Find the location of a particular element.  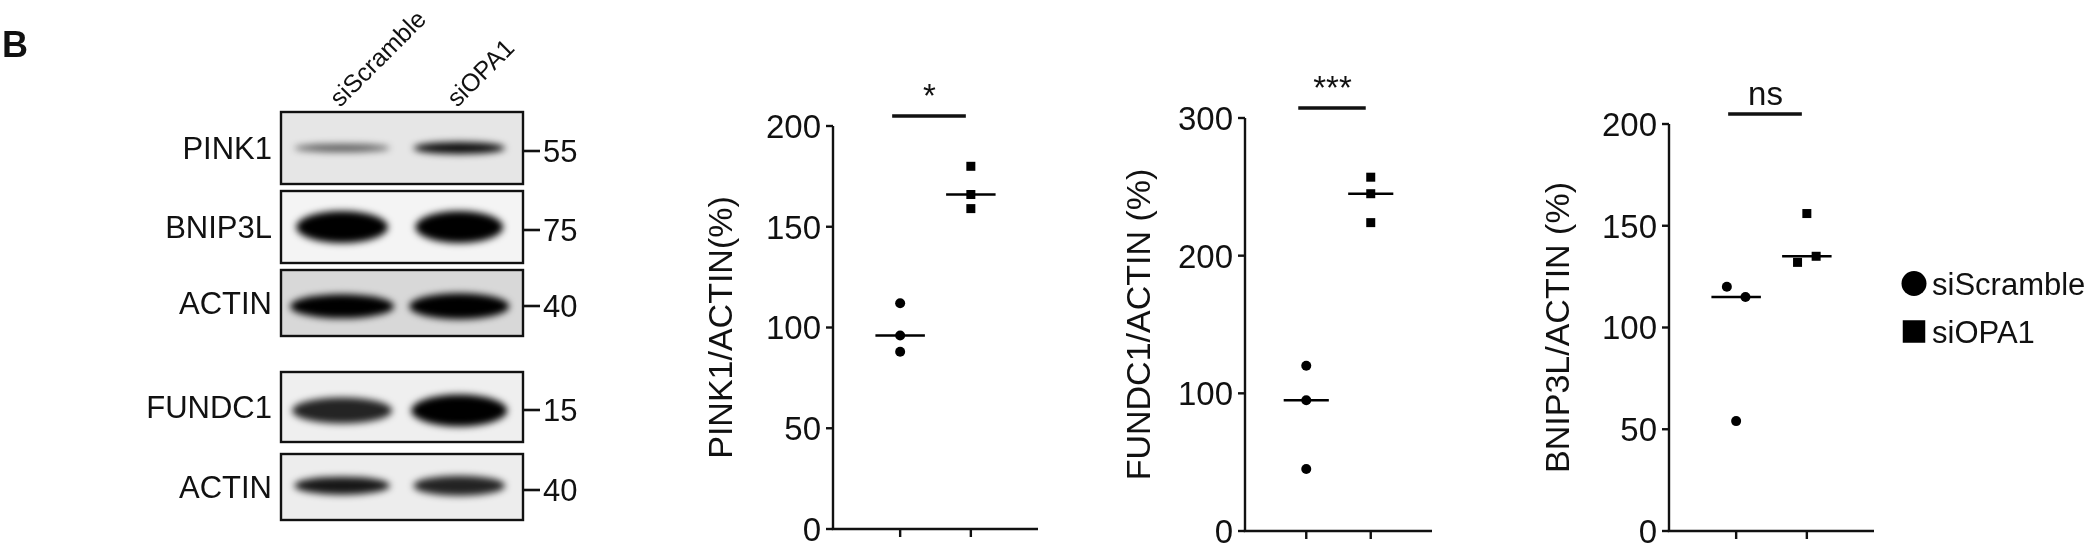

y-axis-title: PINK1/ACTIN(%) is located at coordinates (720, 327).